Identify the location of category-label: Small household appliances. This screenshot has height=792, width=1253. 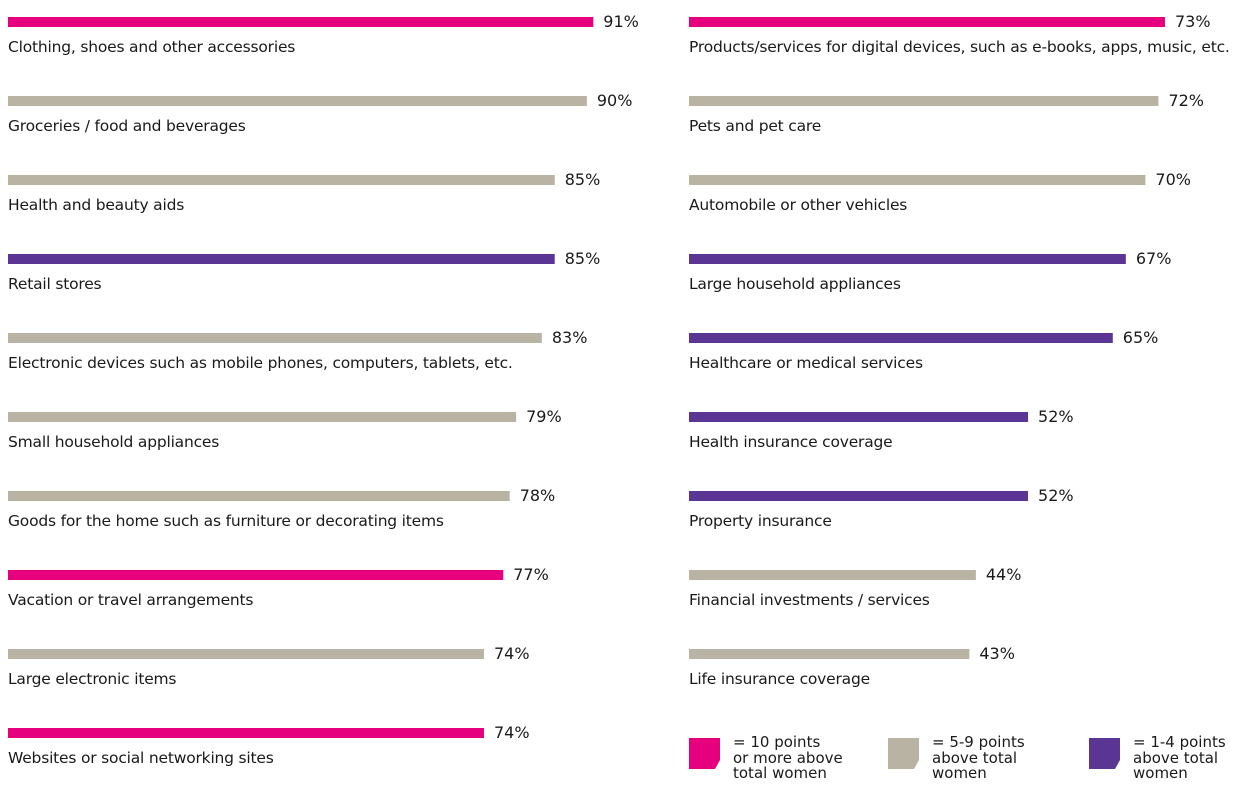
(113, 442).